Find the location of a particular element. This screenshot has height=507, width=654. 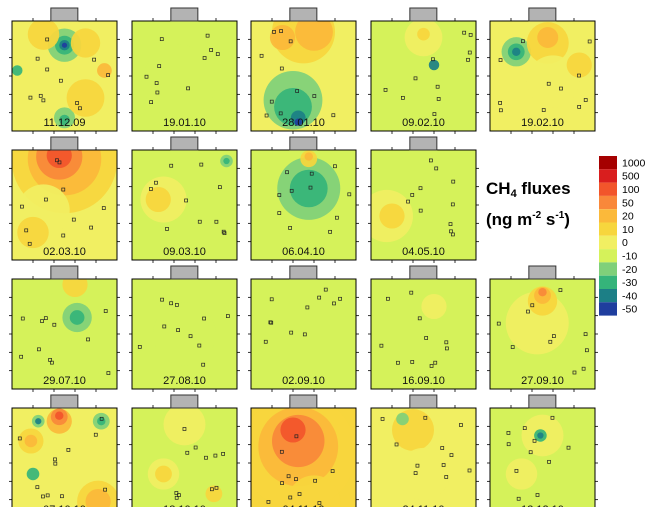

flux-map-panel: 09.02.10 is located at coordinates (423, 70).